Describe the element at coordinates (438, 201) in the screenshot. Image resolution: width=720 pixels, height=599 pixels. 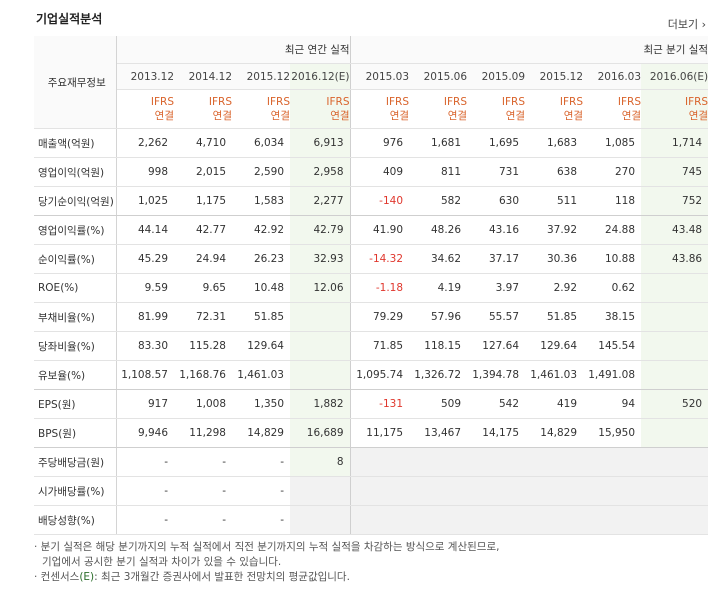
I see `cell-value: 582` at that location.